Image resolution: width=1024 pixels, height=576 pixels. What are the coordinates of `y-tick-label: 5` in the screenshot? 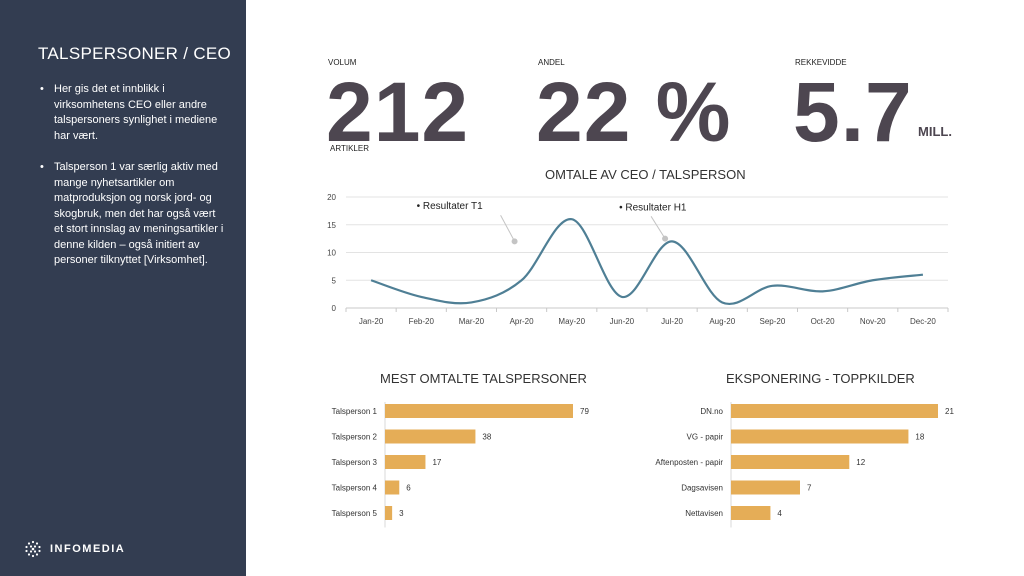 It's located at (334, 280).